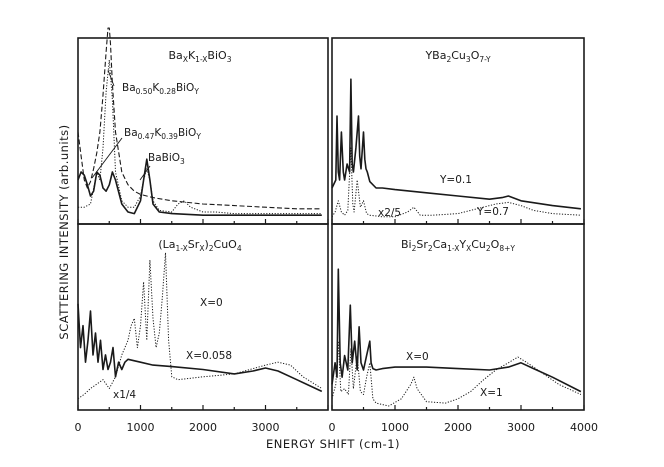  What do you see at coordinates (389, 213) in the screenshot?
I see `annotation-x25: x2/5` at bounding box center [389, 213].